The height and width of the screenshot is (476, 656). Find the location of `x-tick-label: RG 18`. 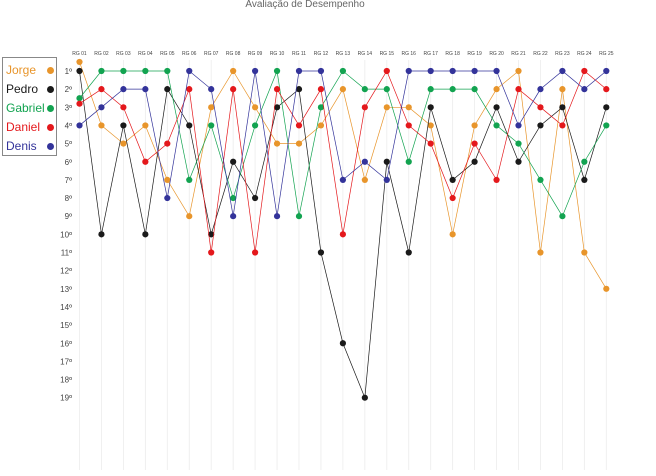

x-tick-label: RG 18 is located at coordinates (452, 54).